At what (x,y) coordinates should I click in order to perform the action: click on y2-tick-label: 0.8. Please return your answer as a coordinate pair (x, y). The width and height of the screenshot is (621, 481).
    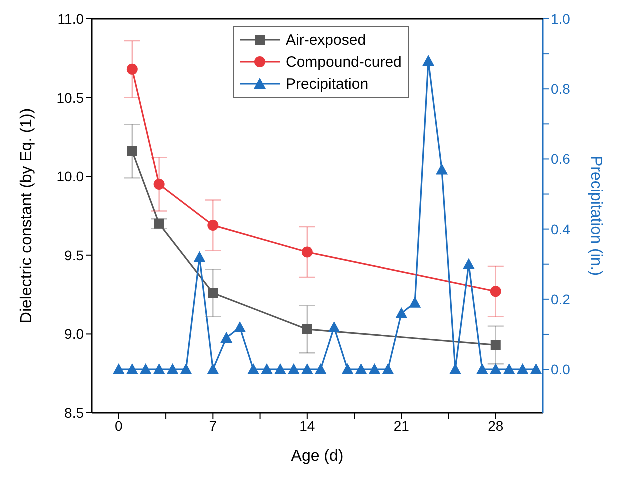
    Looking at the image, I should click on (561, 89).